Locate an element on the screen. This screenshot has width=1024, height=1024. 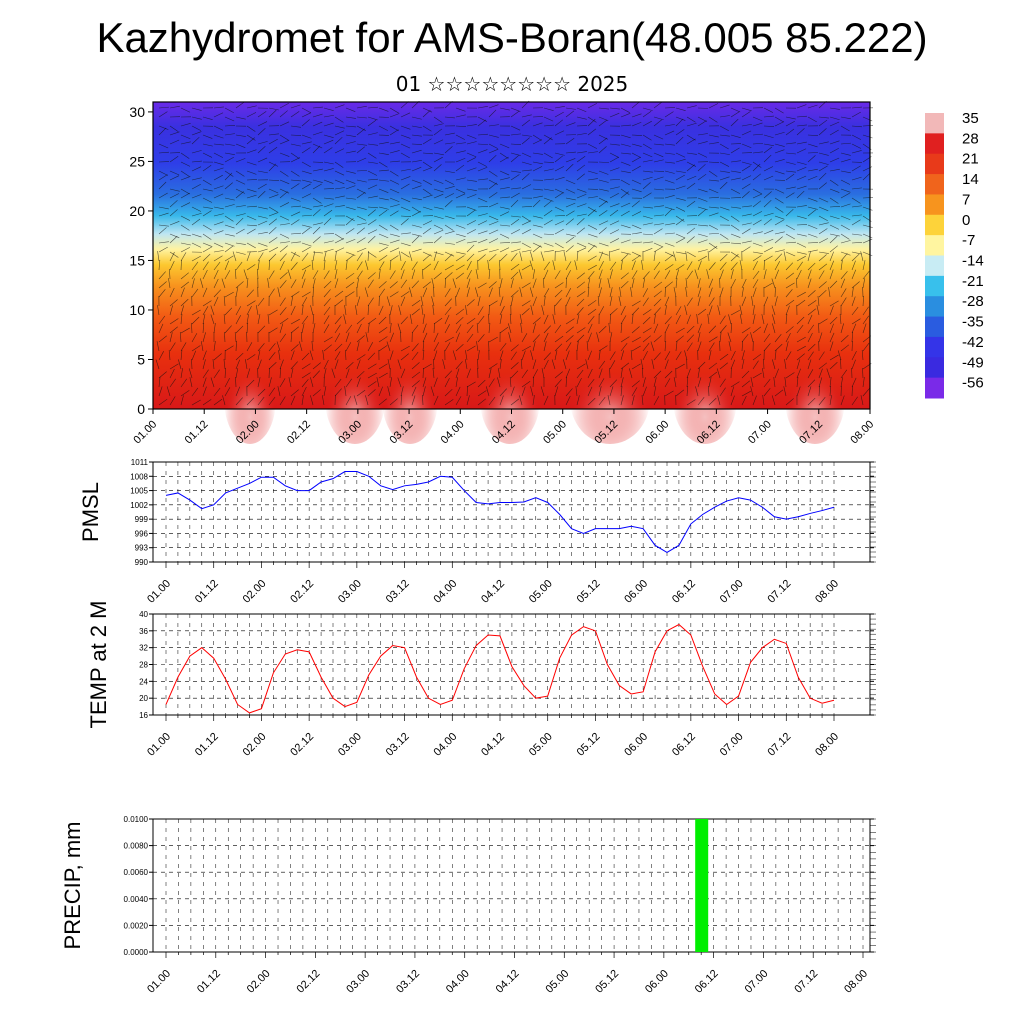
x-tick-label: 01.00 is located at coordinates (159, 982).